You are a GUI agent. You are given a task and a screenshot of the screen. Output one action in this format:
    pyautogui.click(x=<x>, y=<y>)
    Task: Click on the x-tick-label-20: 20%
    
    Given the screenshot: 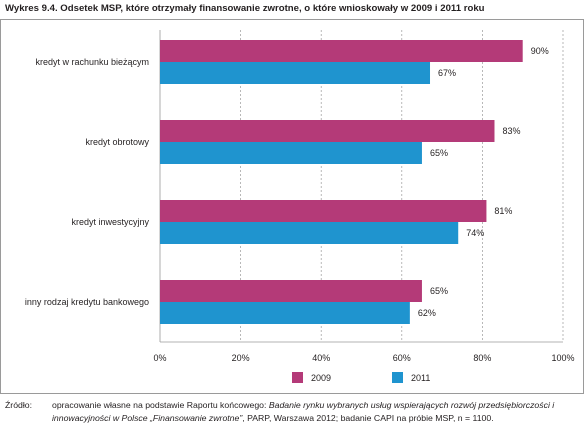 What is the action you would take?
    pyautogui.click(x=241, y=358)
    